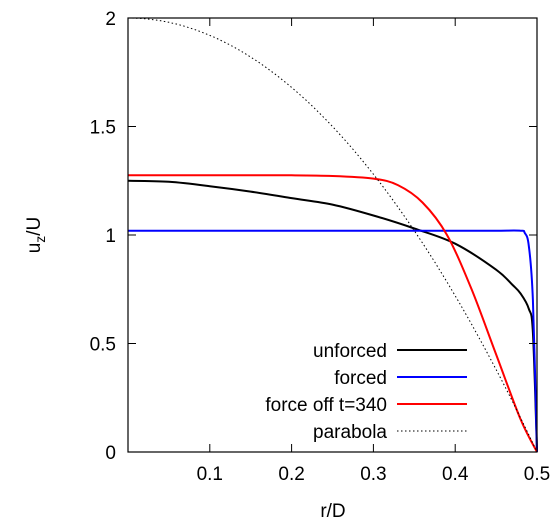 This screenshot has width=557, height=527. I want to click on y-tick-label: 1.5, so click(103, 128).